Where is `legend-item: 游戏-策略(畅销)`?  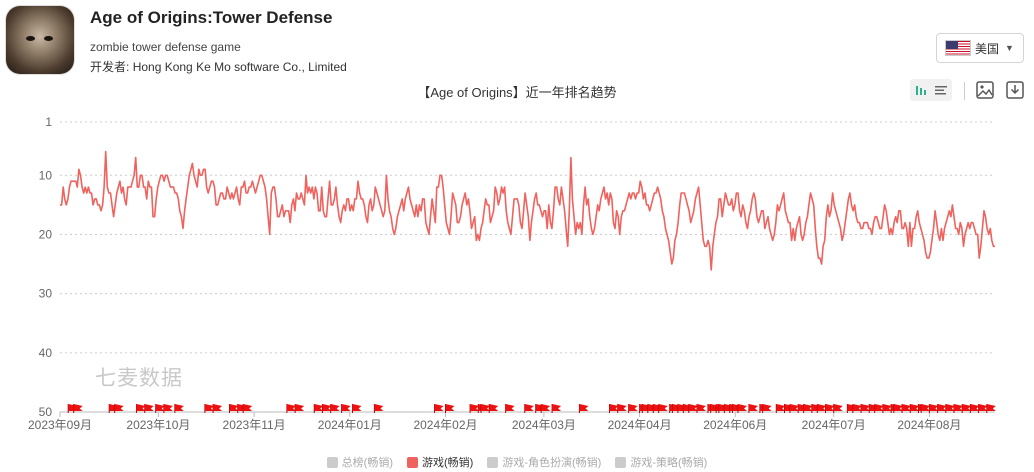
legend-item: 游戏-策略(畅销) is located at coordinates (661, 462).